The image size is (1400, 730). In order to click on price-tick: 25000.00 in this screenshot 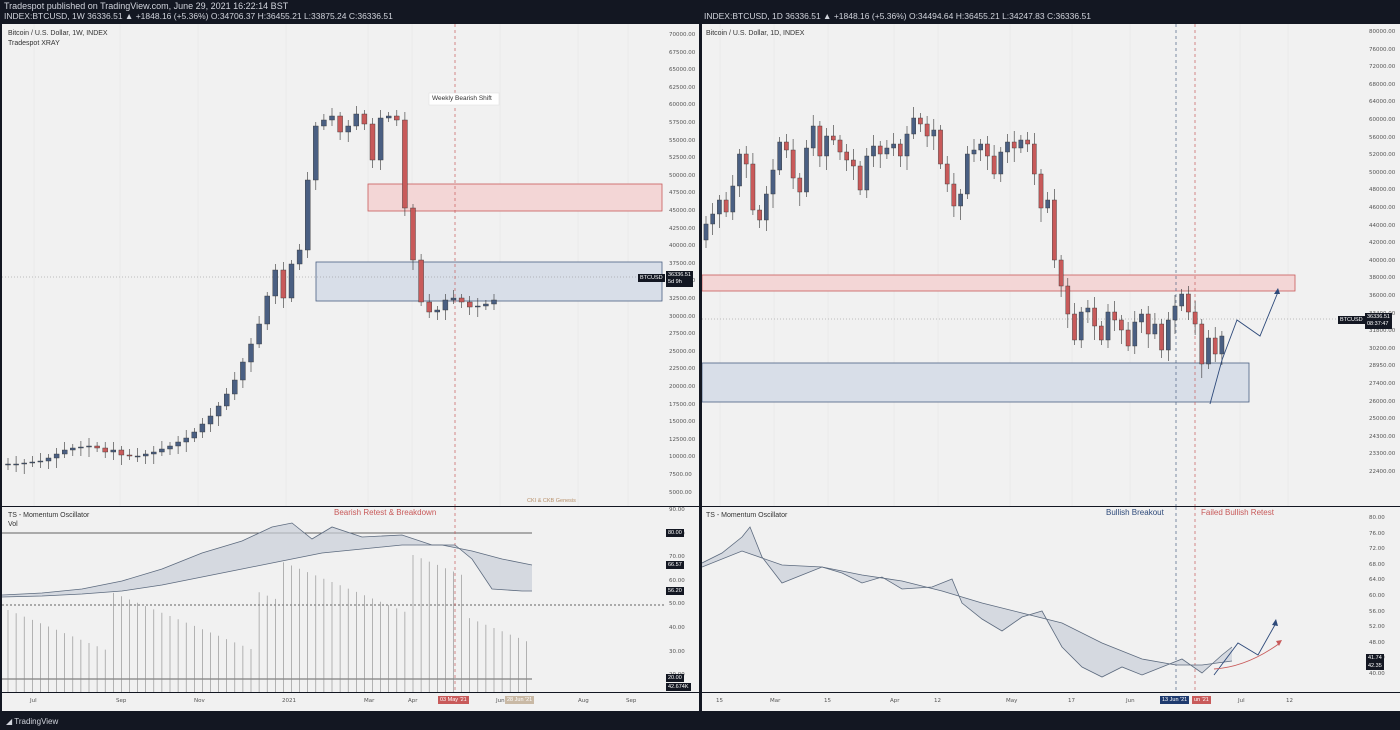, I will do `click(1382, 419)`.